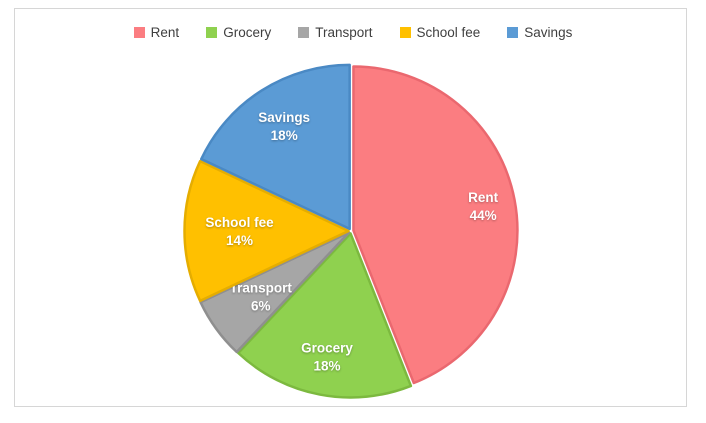  I want to click on pie-slice-label-rent: Rent 44%, so click(483, 206).